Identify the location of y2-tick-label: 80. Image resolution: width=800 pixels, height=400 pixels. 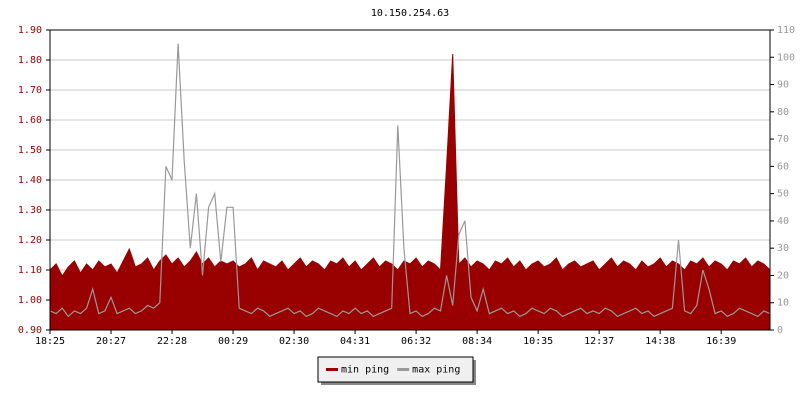
(783, 112).